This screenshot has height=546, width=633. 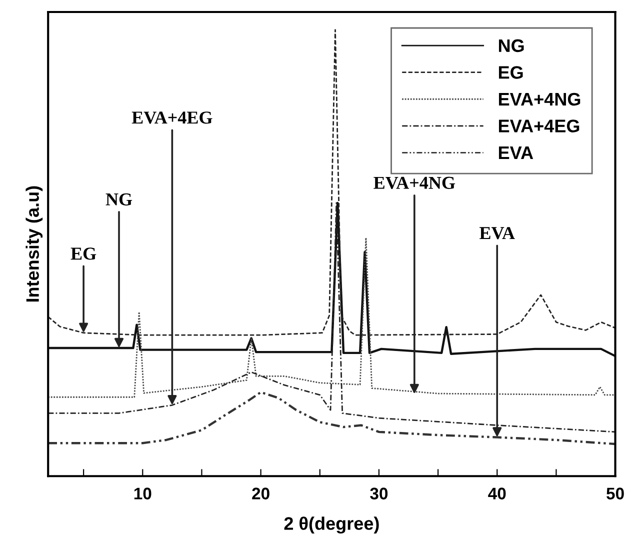 I want to click on annotation: EVA+4EG, so click(x=172, y=118).